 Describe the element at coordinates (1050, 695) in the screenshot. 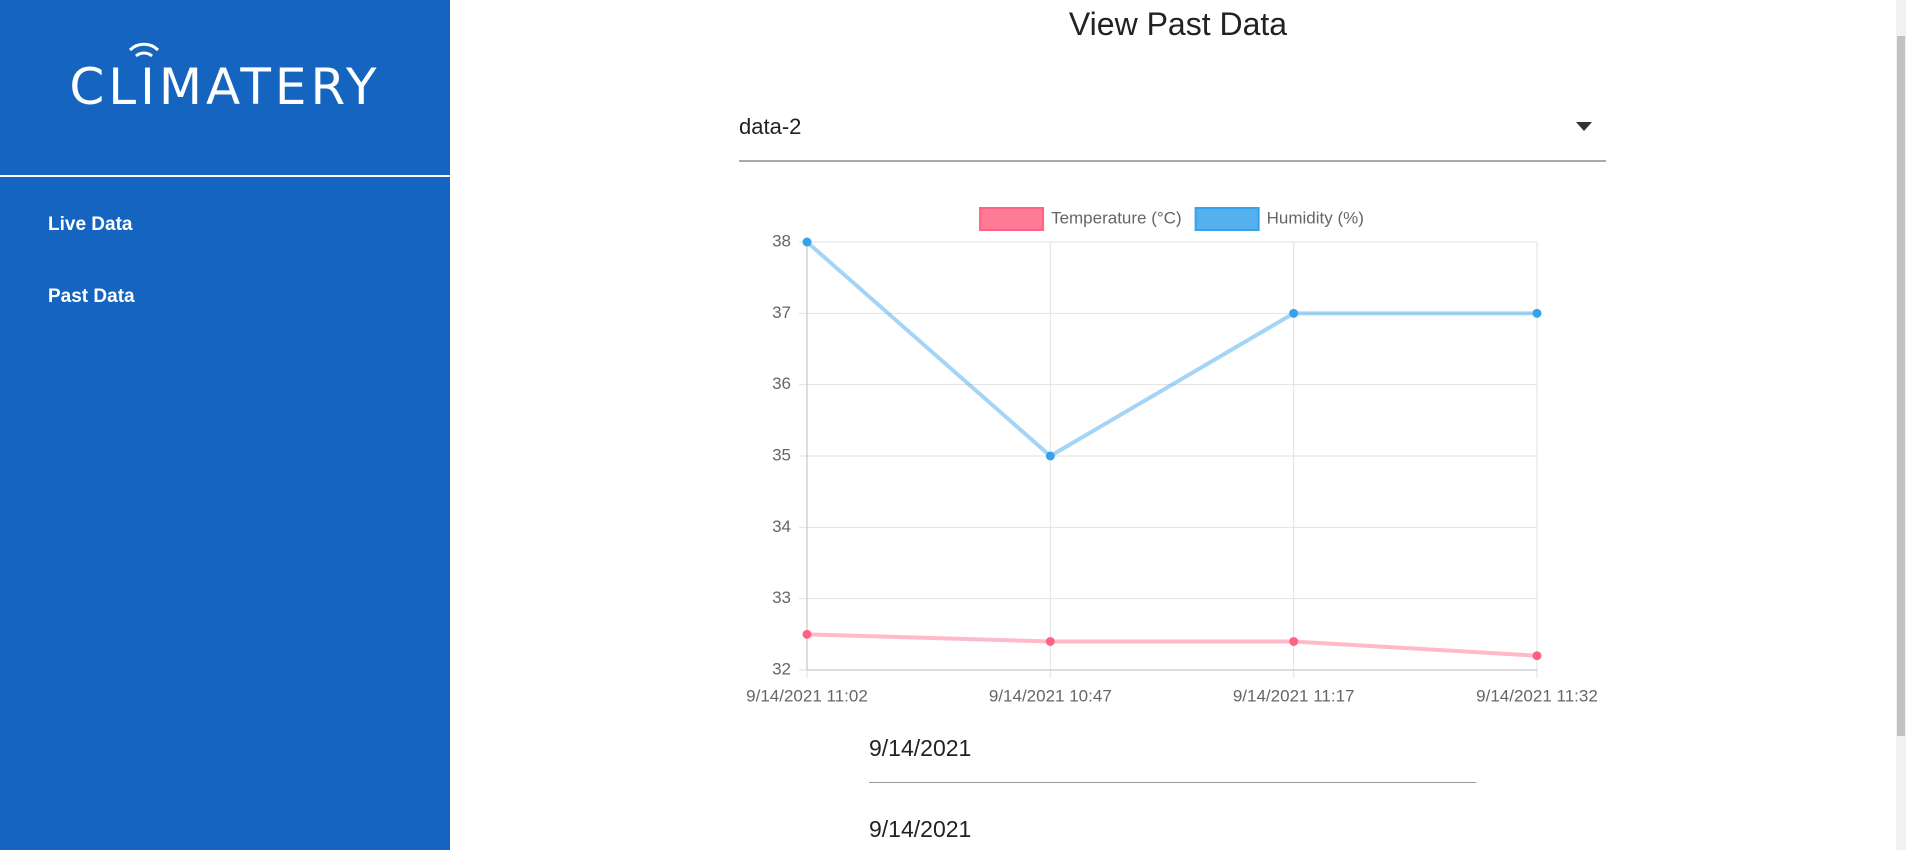

I see `x-tick-label: 9/14/2021 10:47` at that location.